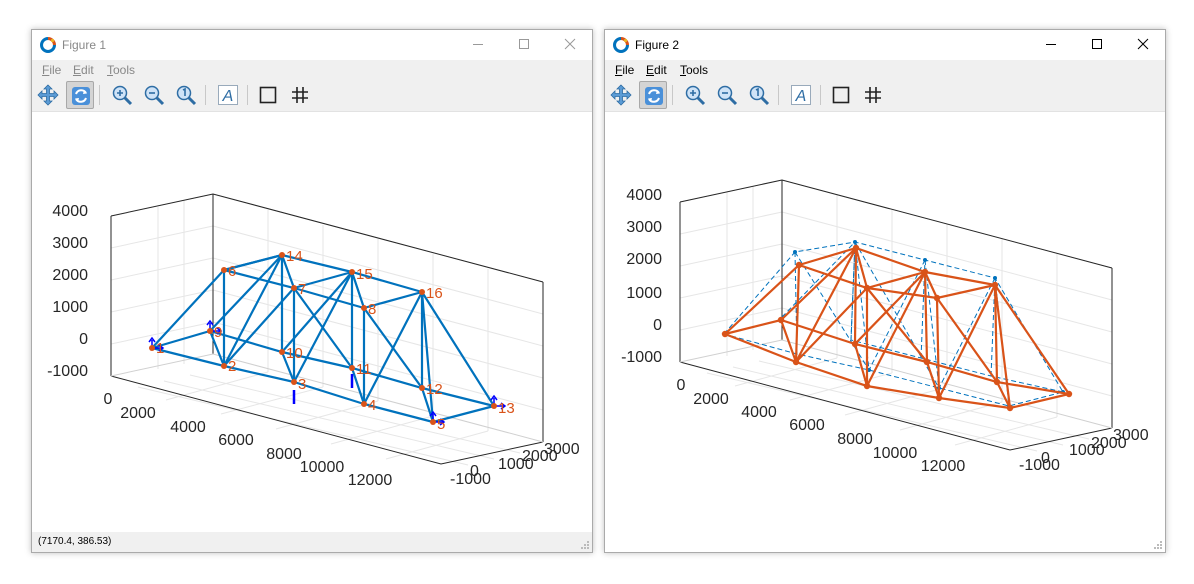 The image size is (1194, 584). What do you see at coordinates (70, 275) in the screenshot?
I see `z-tick-label: 2000` at bounding box center [70, 275].